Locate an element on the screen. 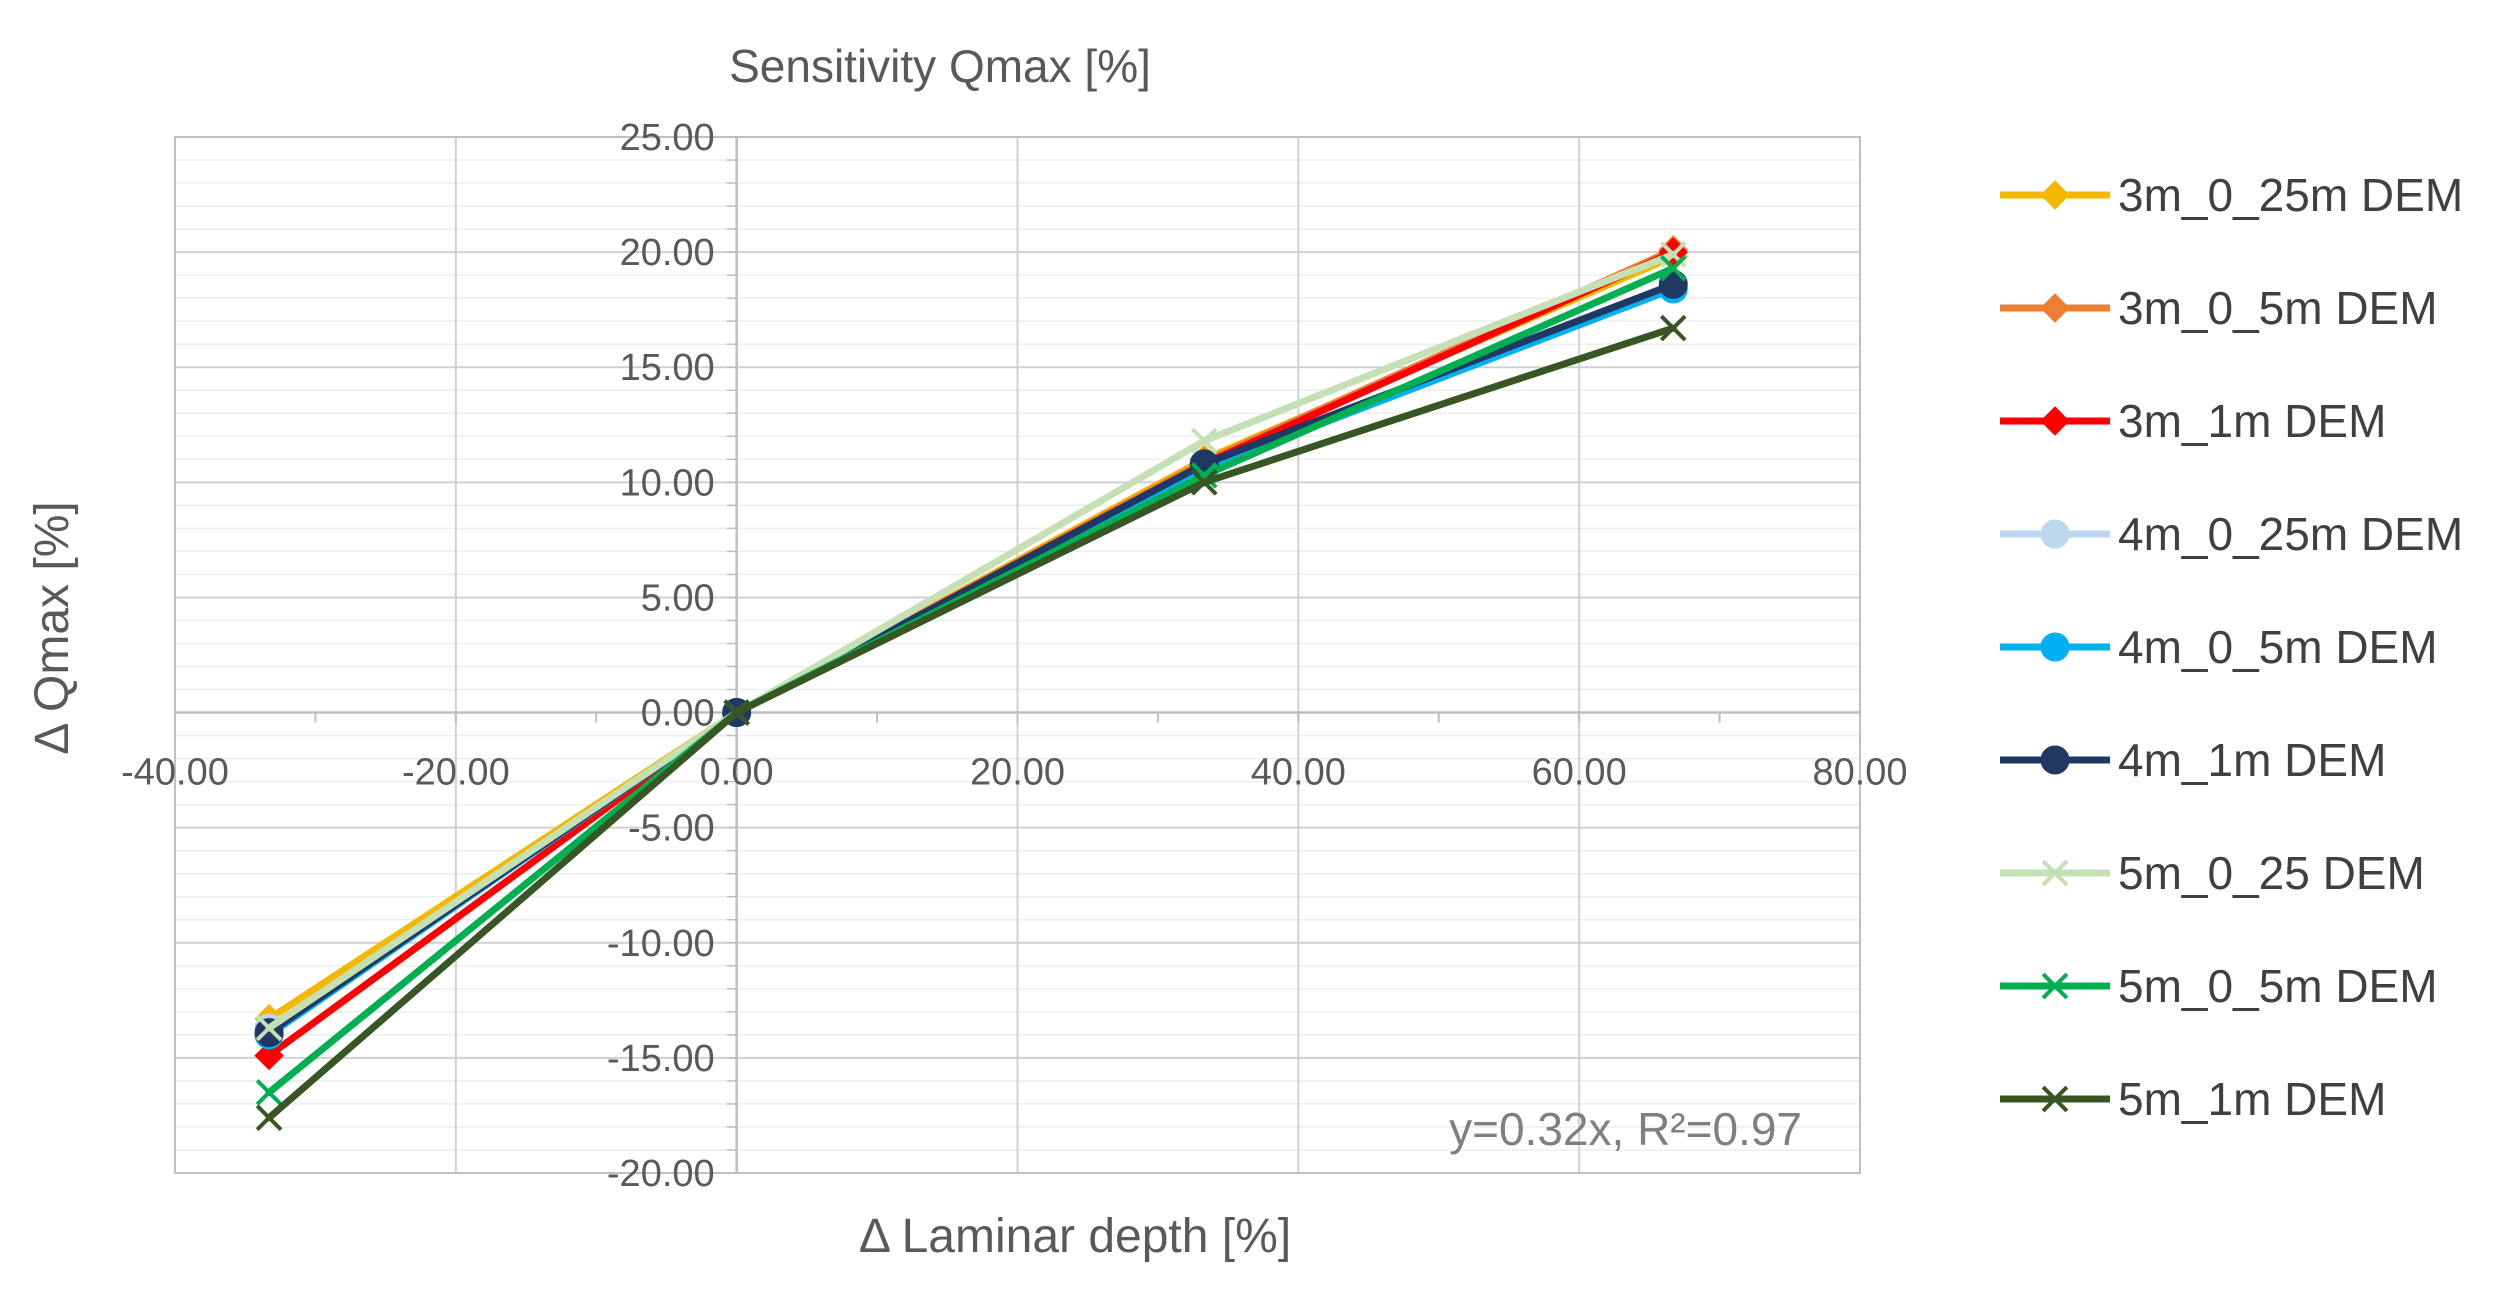 The width and height of the screenshot is (2520, 1289). x-tick-label: 40.00 is located at coordinates (1298, 773).